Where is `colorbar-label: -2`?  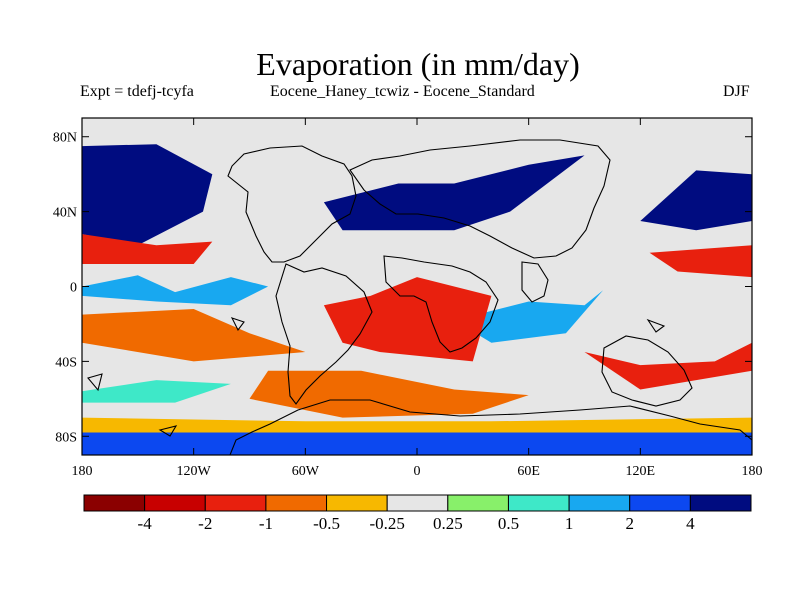
colorbar-label: -2 is located at coordinates (205, 523).